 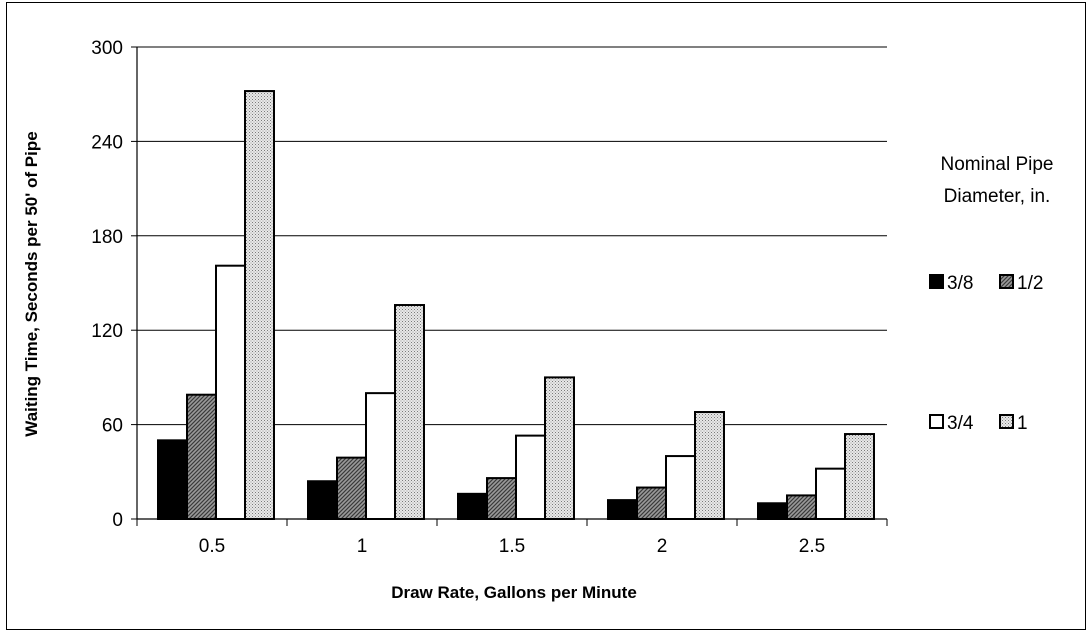 What do you see at coordinates (997, 196) in the screenshot?
I see `legend-title-line-2: Diameter, in.` at bounding box center [997, 196].